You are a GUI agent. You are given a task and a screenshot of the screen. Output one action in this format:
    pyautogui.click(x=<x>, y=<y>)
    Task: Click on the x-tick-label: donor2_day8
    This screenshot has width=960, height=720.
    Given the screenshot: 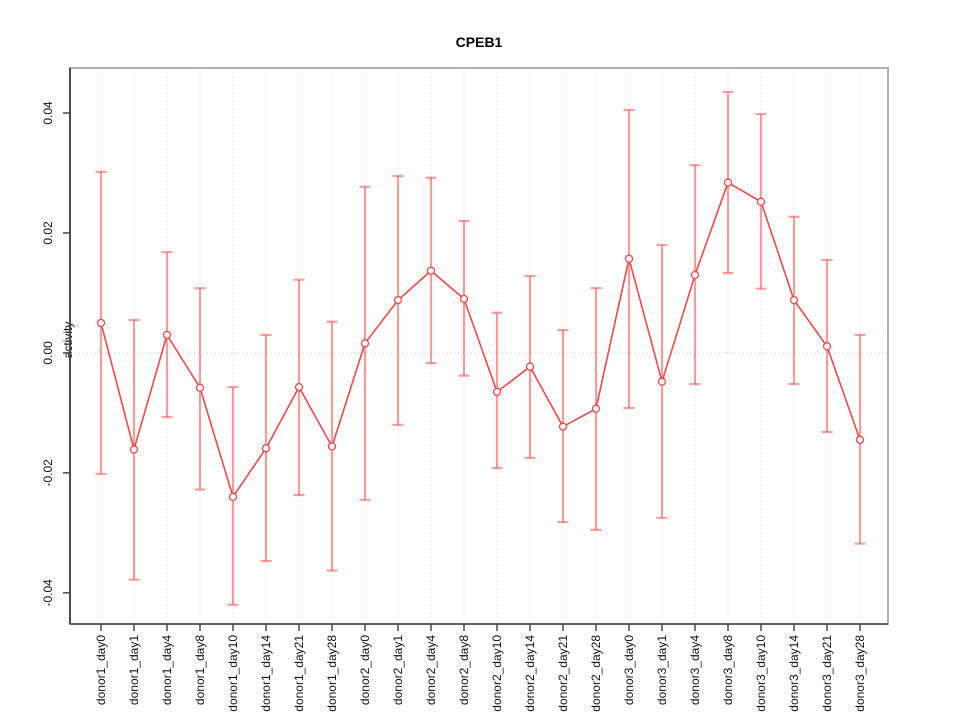 What is the action you would take?
    pyautogui.click(x=464, y=670)
    